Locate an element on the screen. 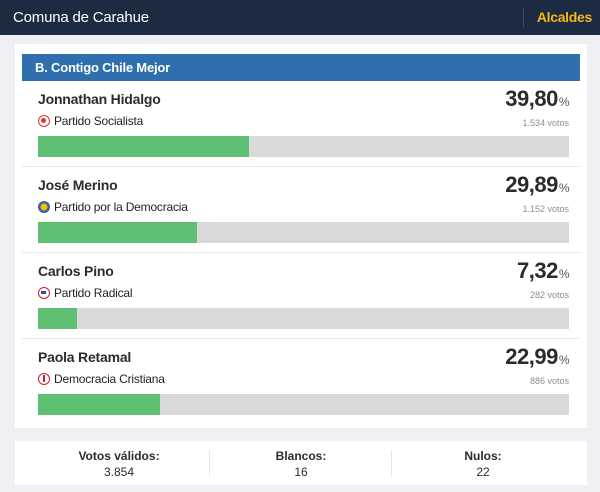  summary-validos: Votos válidos: 3.854 is located at coordinates (119, 463).